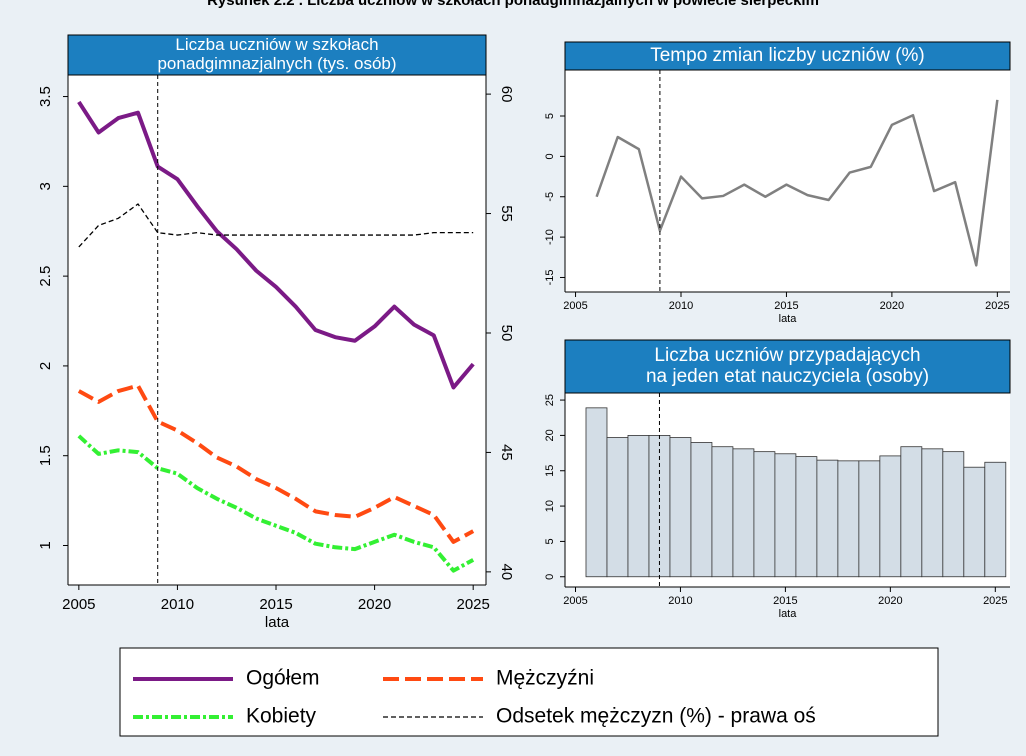  Describe the element at coordinates (506, 333) in the screenshot. I see `y2-tick-label: 50` at that location.